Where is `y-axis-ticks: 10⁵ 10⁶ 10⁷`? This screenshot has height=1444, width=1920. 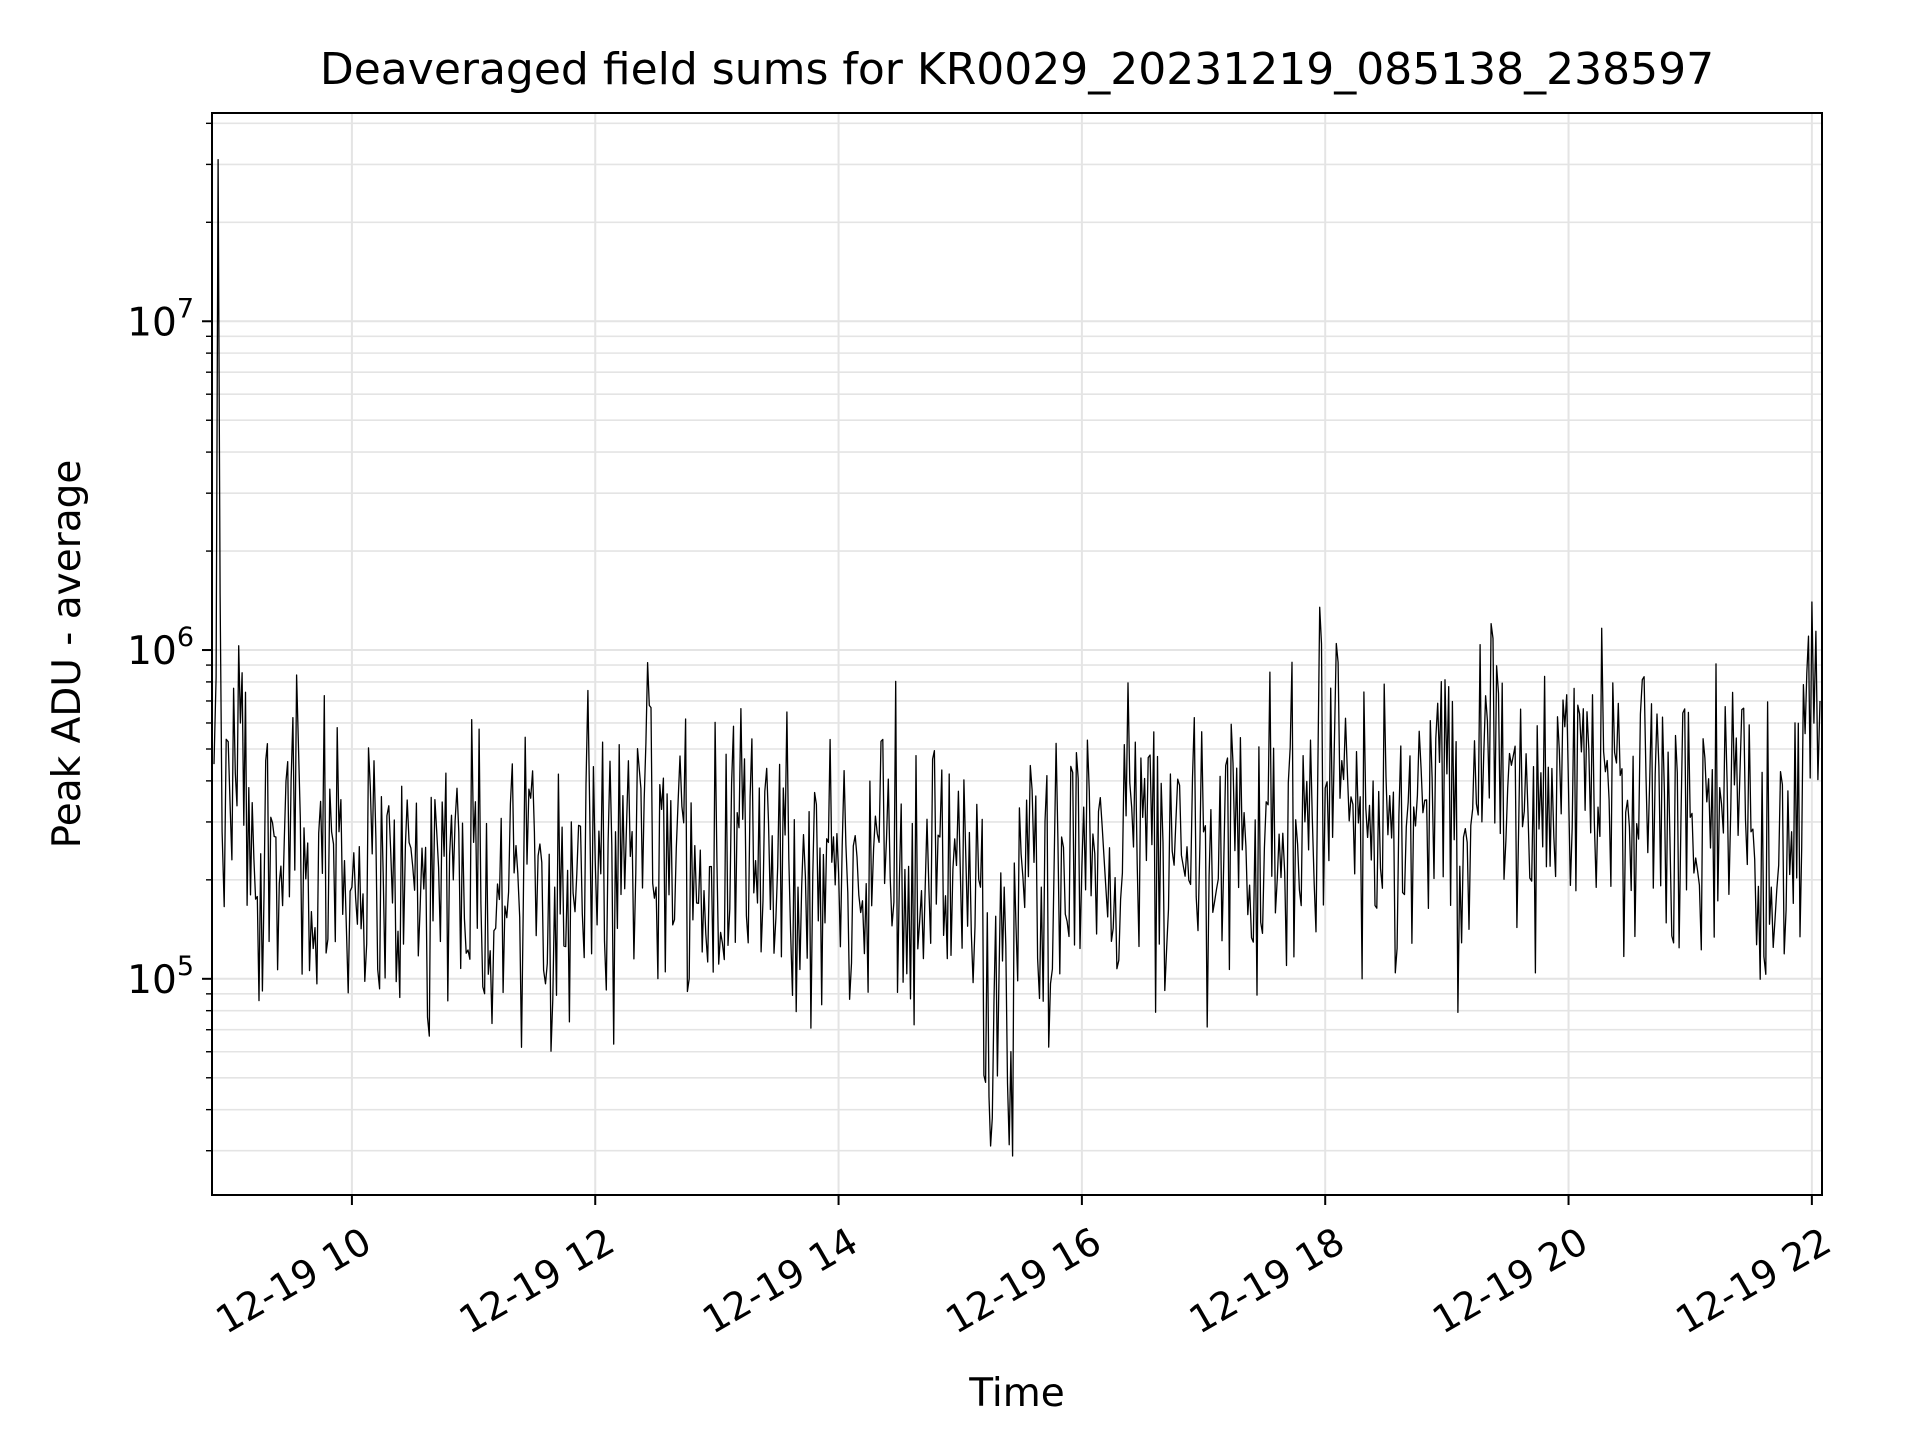 y-axis-ticks: 10⁵ 10⁶ 10⁷ is located at coordinates (169, 637).